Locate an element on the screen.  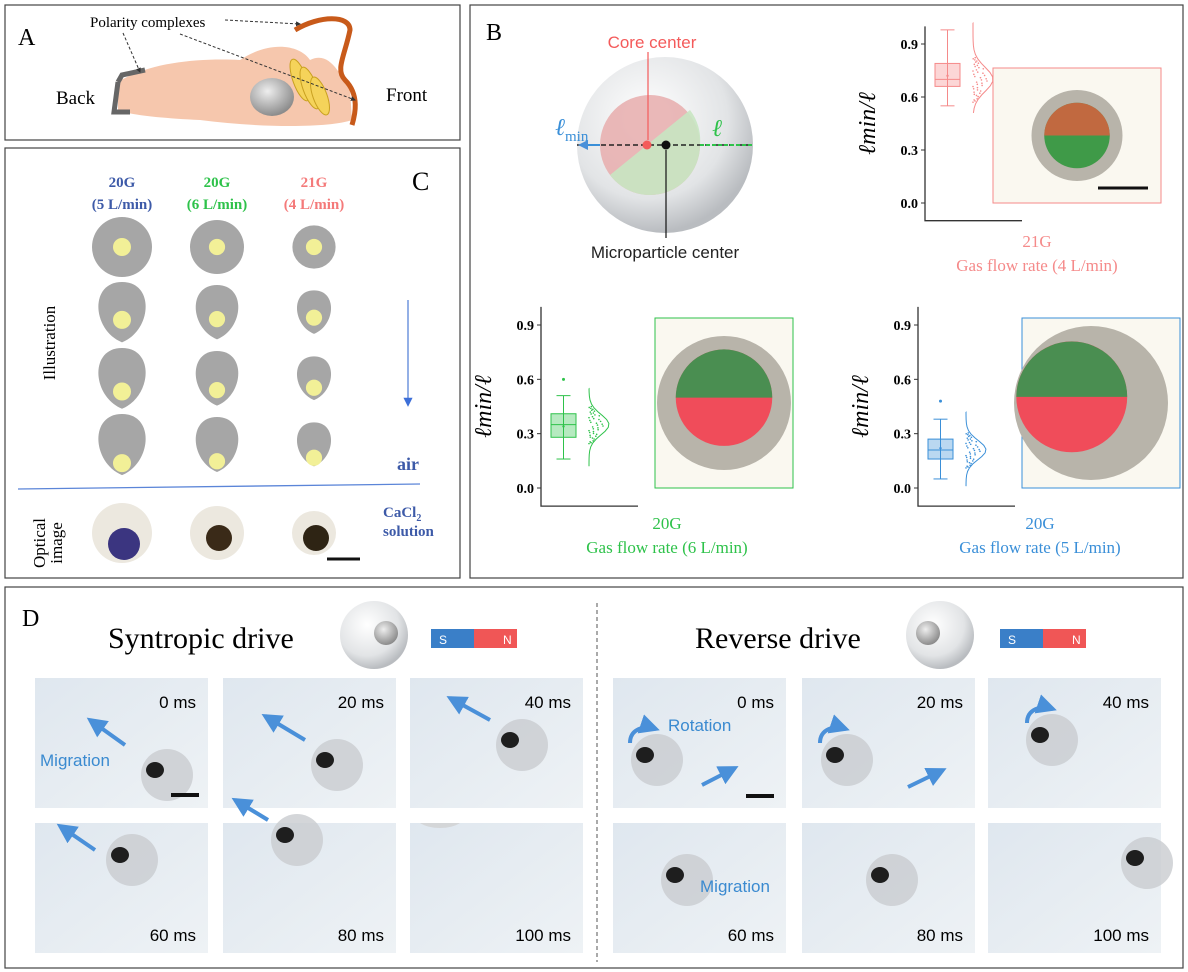
row-label-illustration: Illustration is located at coordinates (49, 342).